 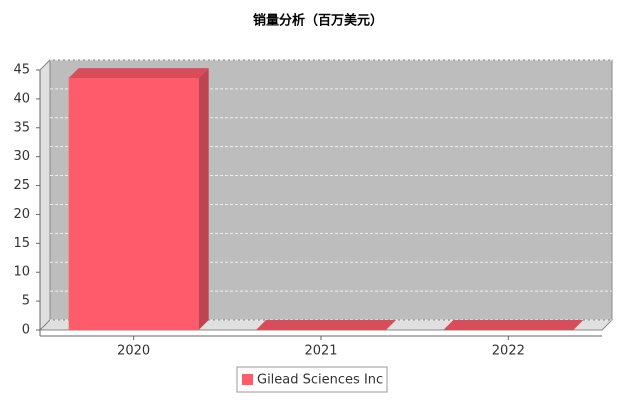 What do you see at coordinates (320, 351) in the screenshot?
I see `x-tick-label: 2021` at bounding box center [320, 351].